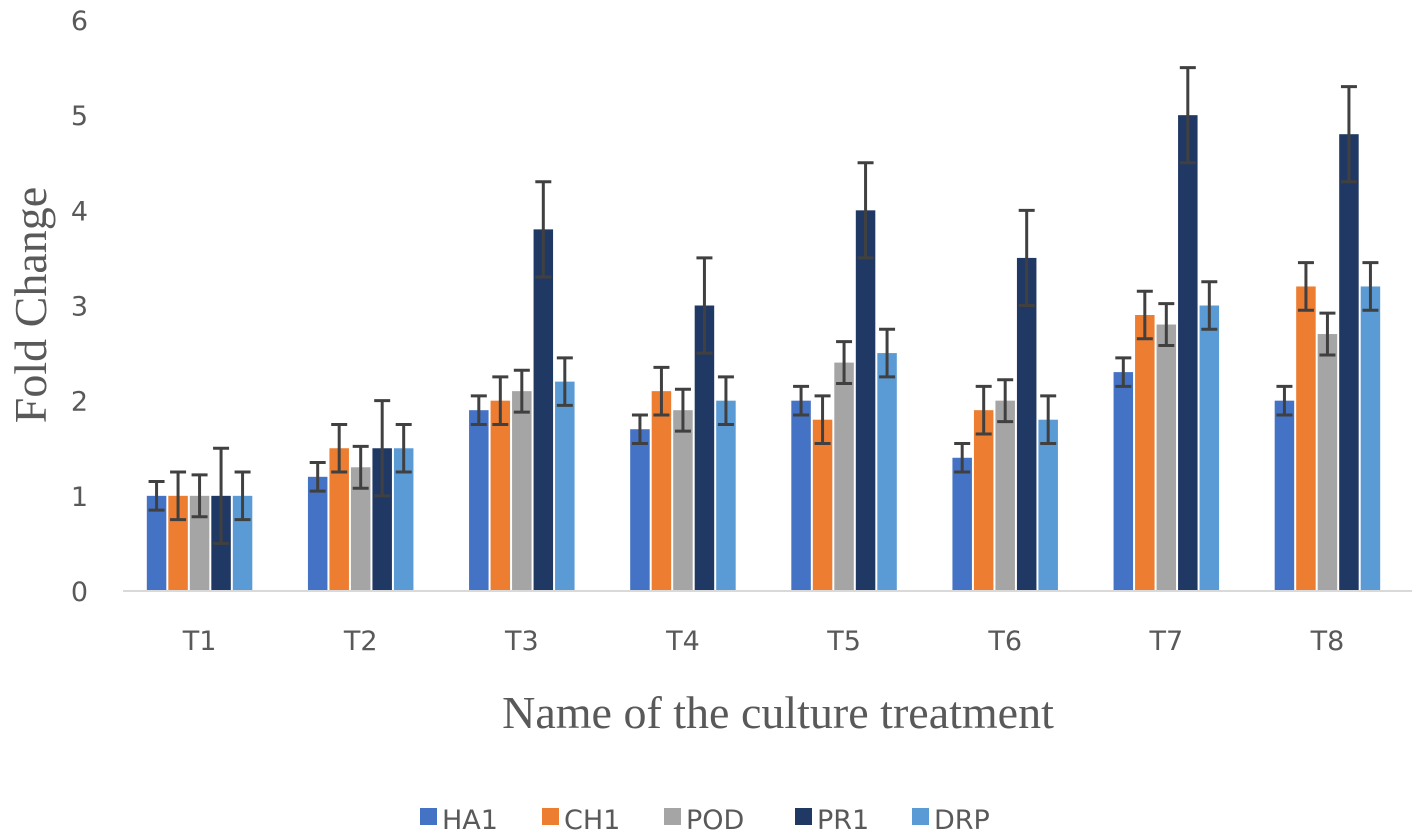  I want to click on bar-group-T1, so click(199, 518).